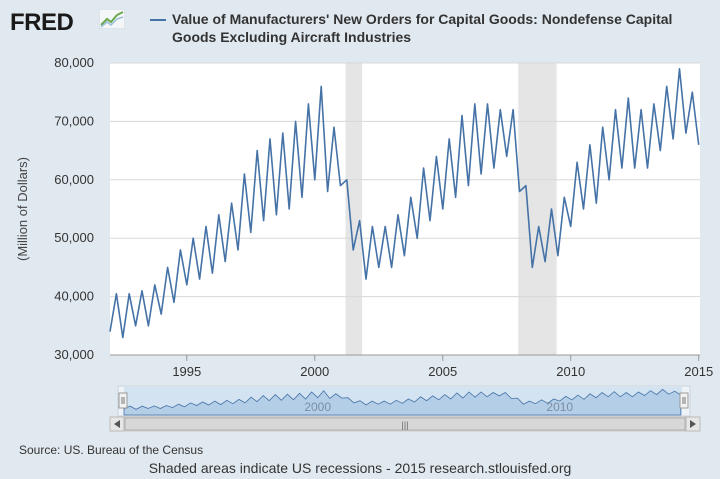 The width and height of the screenshot is (720, 479). Describe the element at coordinates (74, 120) in the screenshot. I see `y-tick-label: 70,000` at that location.